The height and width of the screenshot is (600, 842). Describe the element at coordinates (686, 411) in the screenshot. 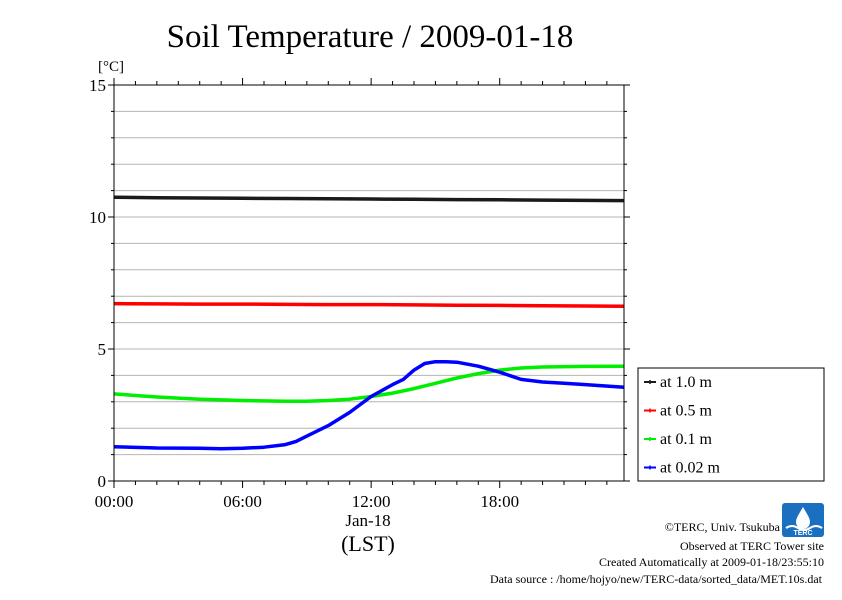

I see `legend-label: at 0.5 m` at that location.